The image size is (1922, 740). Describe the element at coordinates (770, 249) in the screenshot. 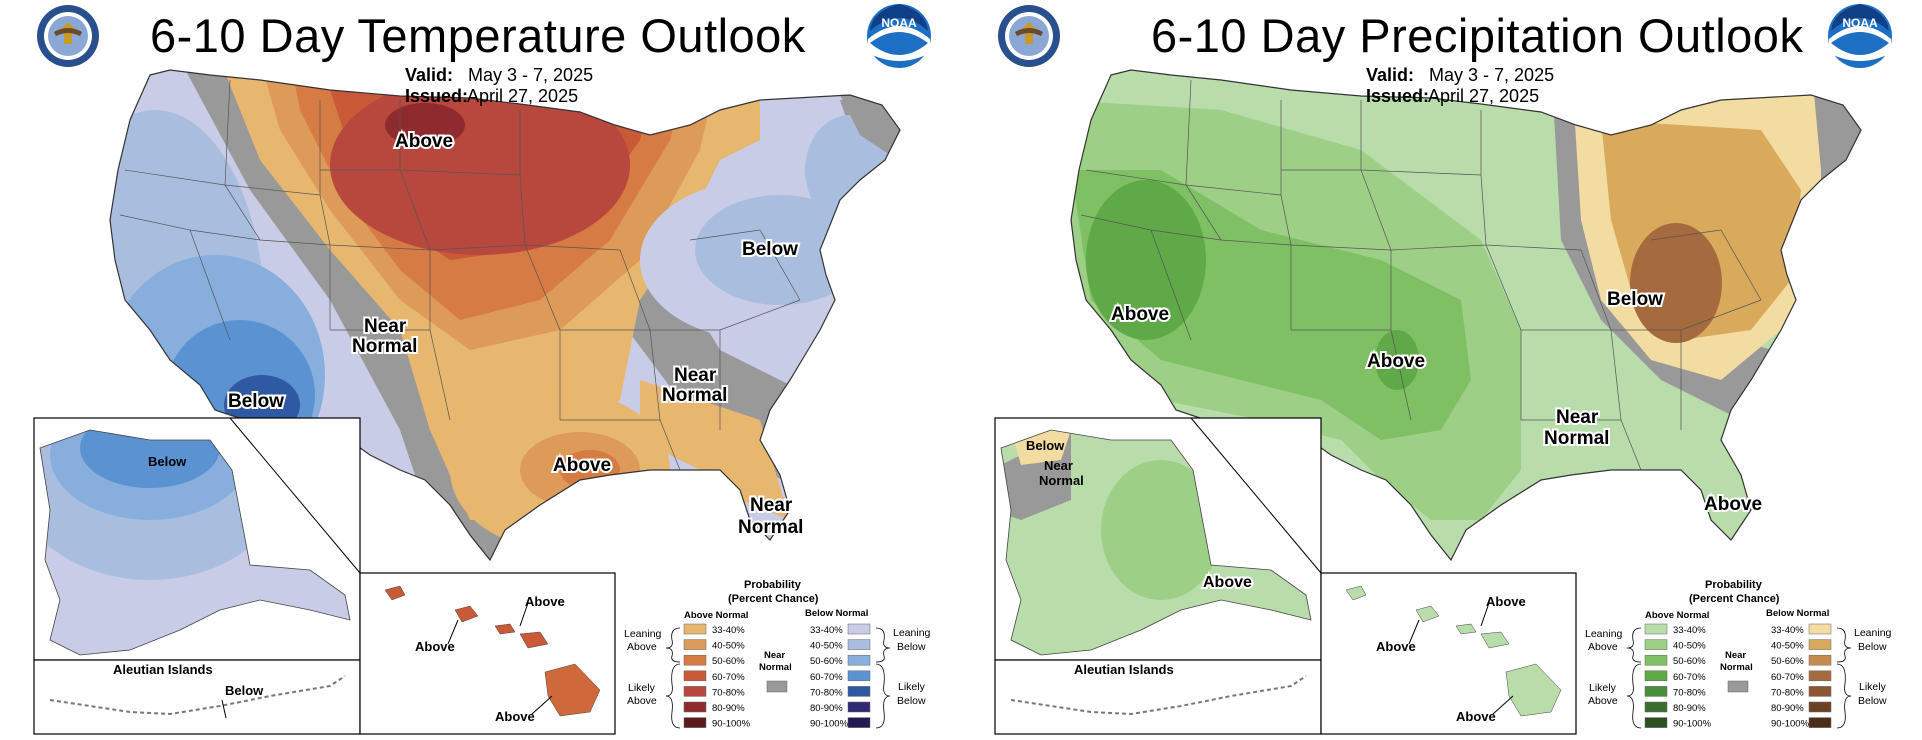

I see `map-label-below-northeast: Below` at that location.